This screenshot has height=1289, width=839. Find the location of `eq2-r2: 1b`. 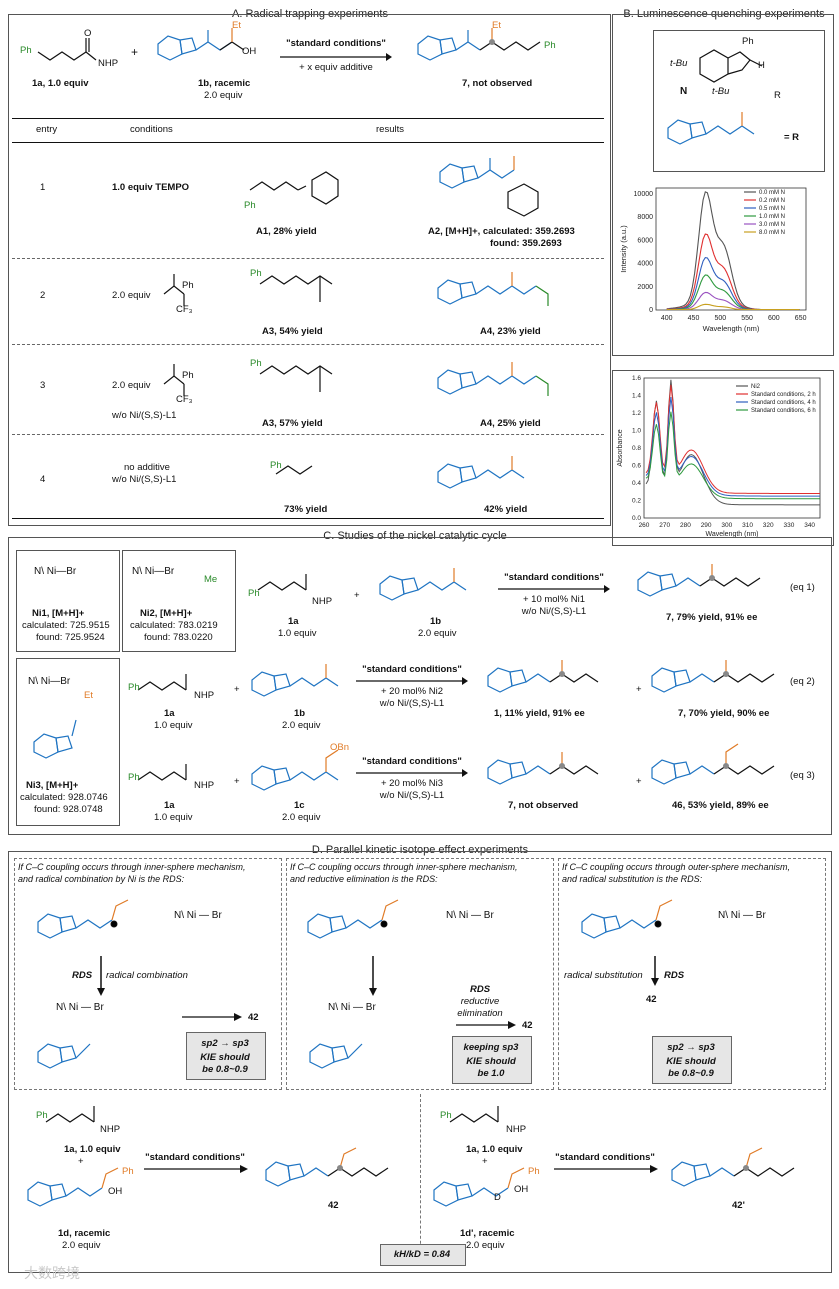

eq2-r2: 1b is located at coordinates (300, 713).